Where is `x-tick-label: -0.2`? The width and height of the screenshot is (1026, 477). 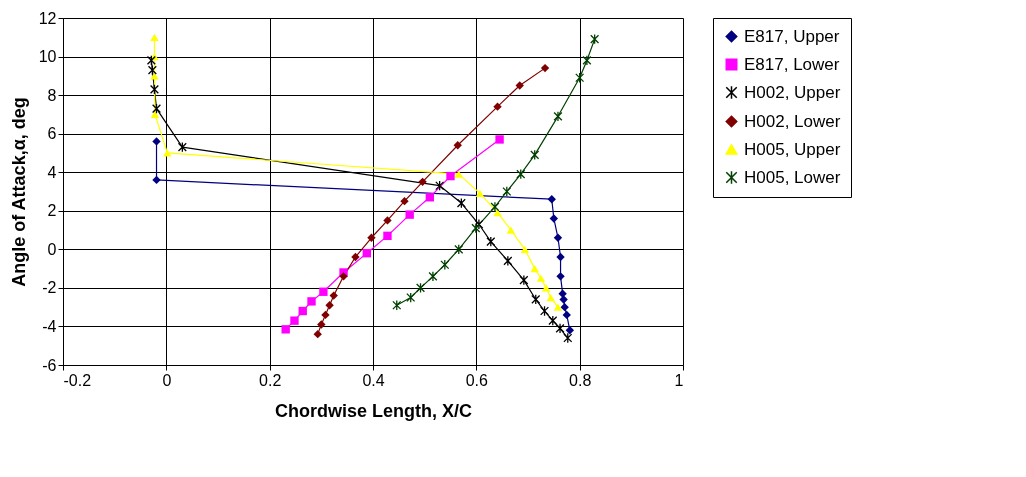 x-tick-label: -0.2 is located at coordinates (77, 380).